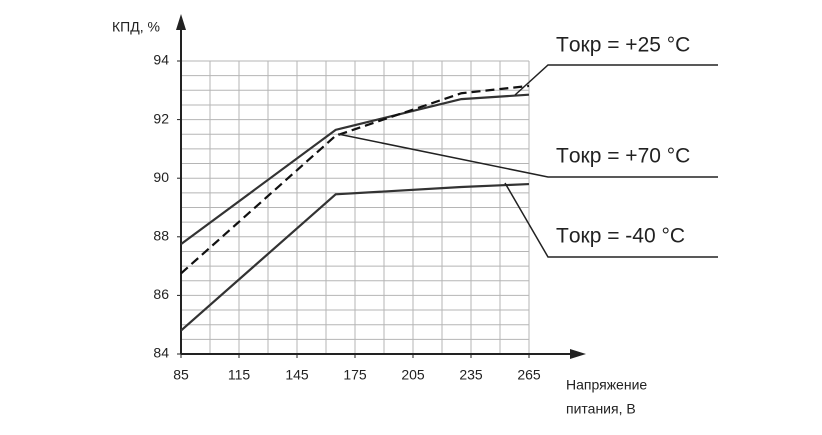 The width and height of the screenshot is (822, 435). Describe the element at coordinates (623, 156) in the screenshot. I see `legend-label: Tокр = +70 °C` at that location.